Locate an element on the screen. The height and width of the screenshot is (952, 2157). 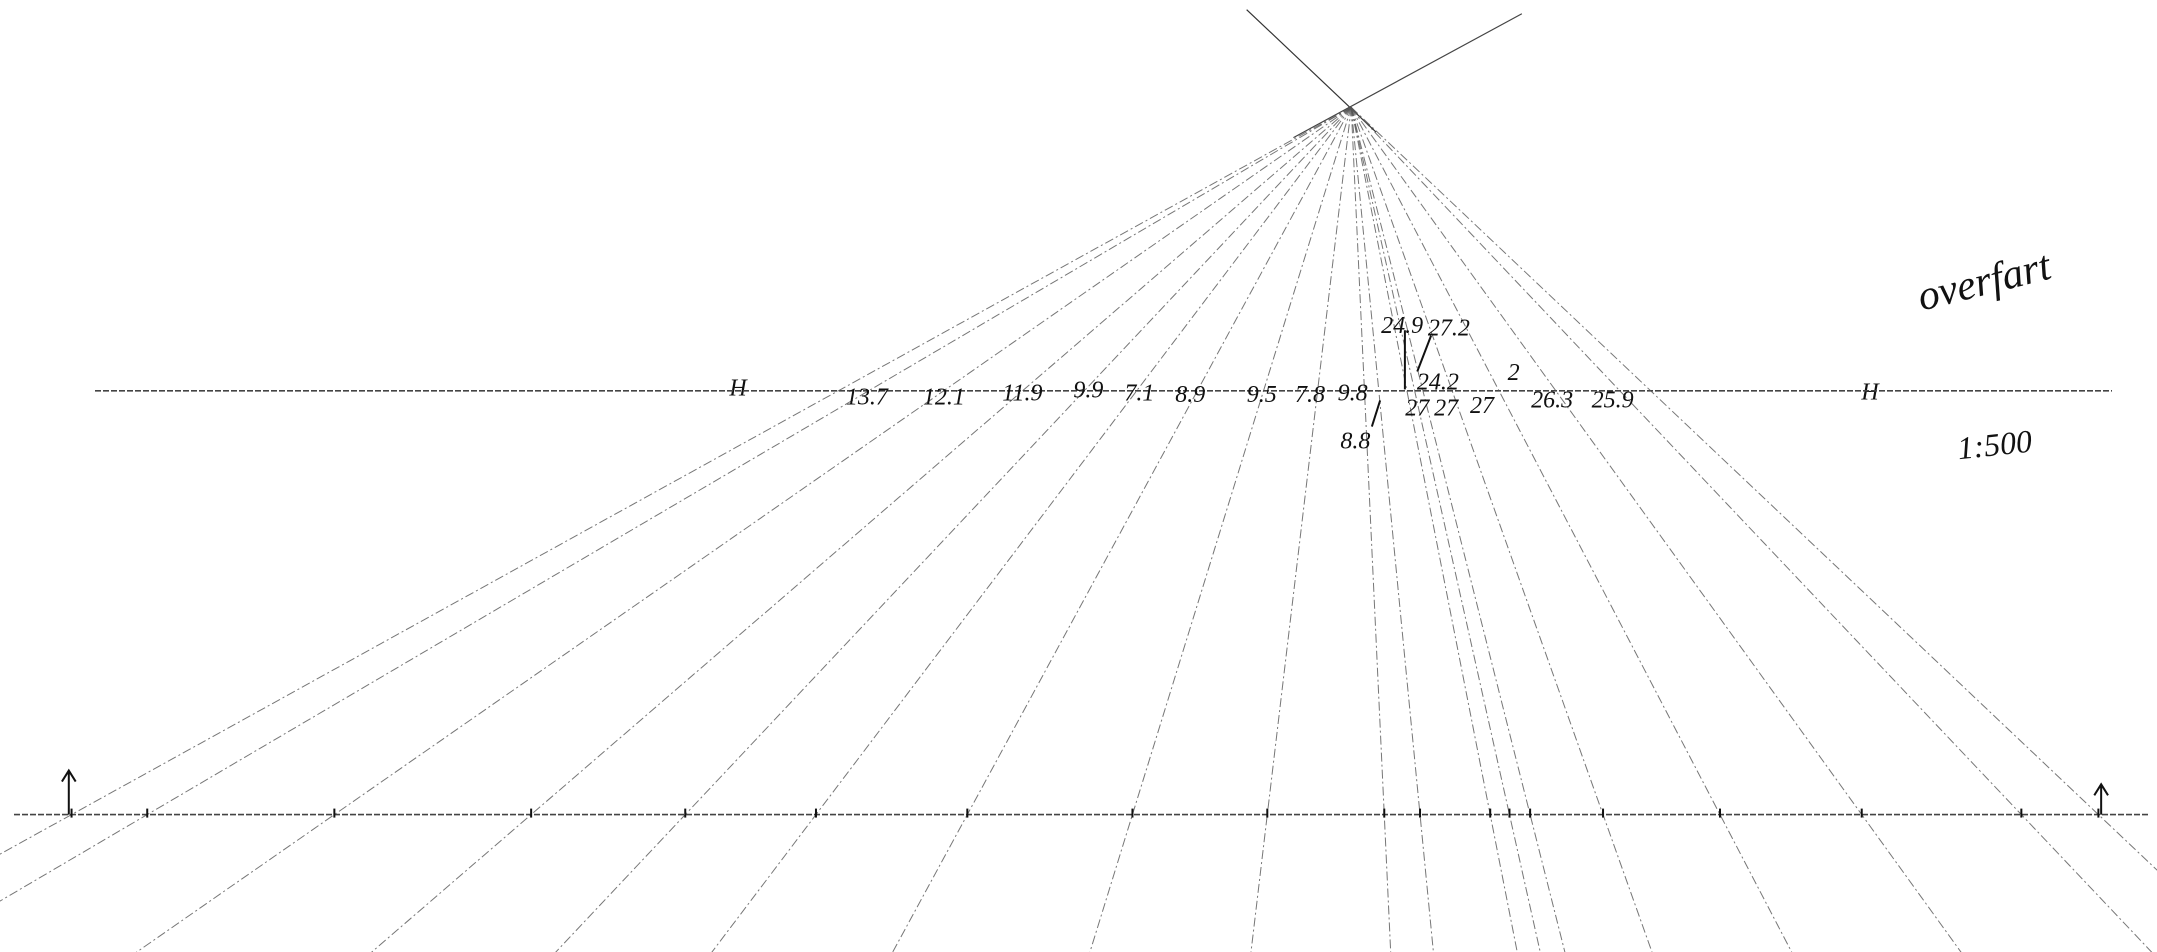
height-label: 27.2 is located at coordinates (1449, 329).